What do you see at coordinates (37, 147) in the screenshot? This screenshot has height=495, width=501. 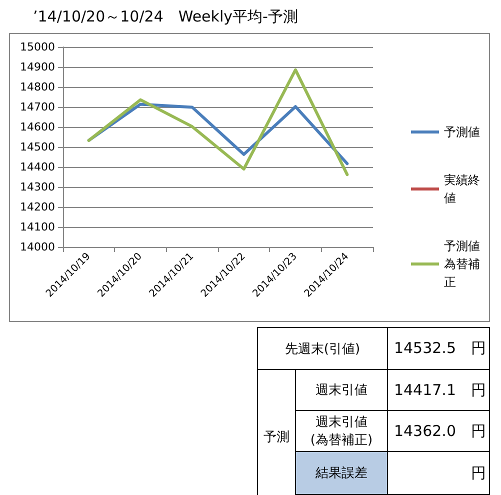 I see `y-tick-label: 14500` at bounding box center [37, 147].